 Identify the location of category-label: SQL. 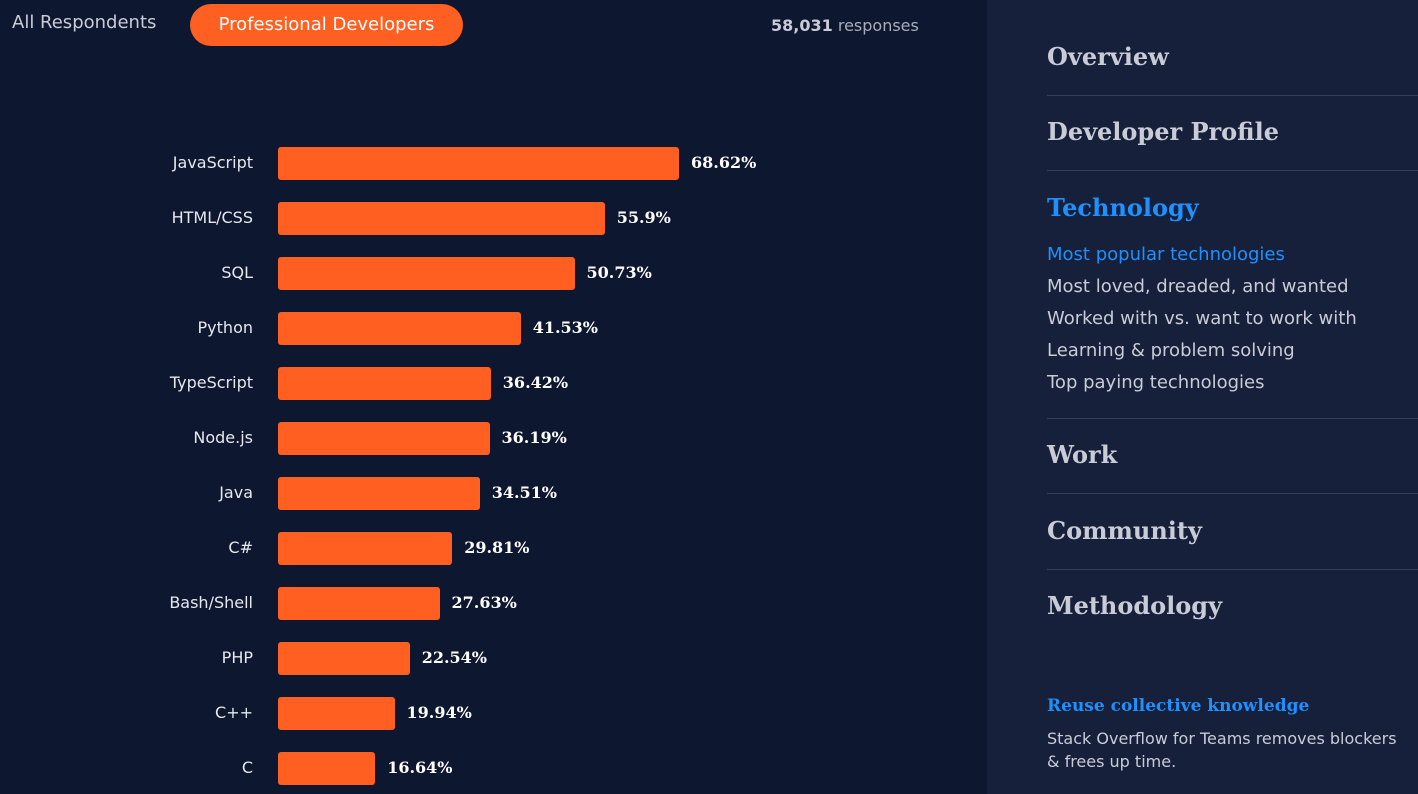
(237, 272).